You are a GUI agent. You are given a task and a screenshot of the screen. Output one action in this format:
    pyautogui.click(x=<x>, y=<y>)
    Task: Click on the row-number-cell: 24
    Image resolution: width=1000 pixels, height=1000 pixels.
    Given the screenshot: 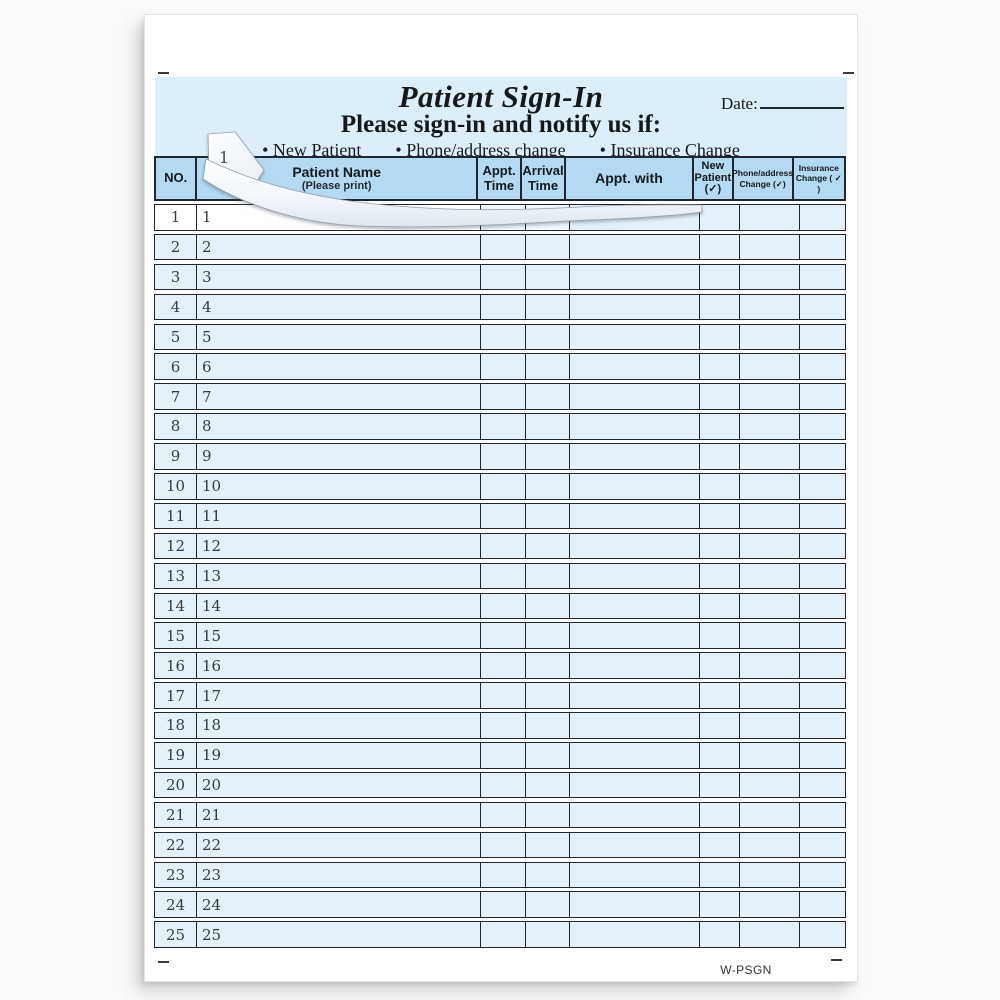 What is the action you would take?
    pyautogui.click(x=176, y=904)
    